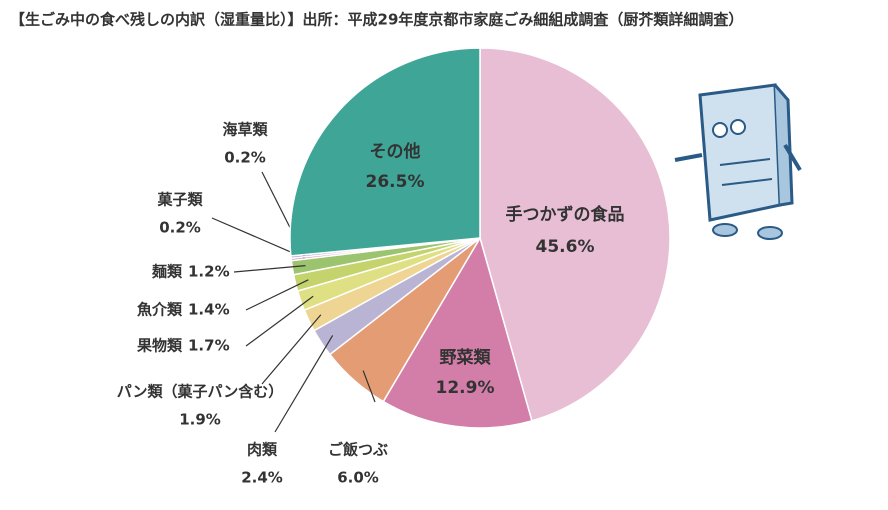 The image size is (888, 510). What do you see at coordinates (565, 214) in the screenshot?
I see `slice-name: 手つかずの食品` at bounding box center [565, 214].